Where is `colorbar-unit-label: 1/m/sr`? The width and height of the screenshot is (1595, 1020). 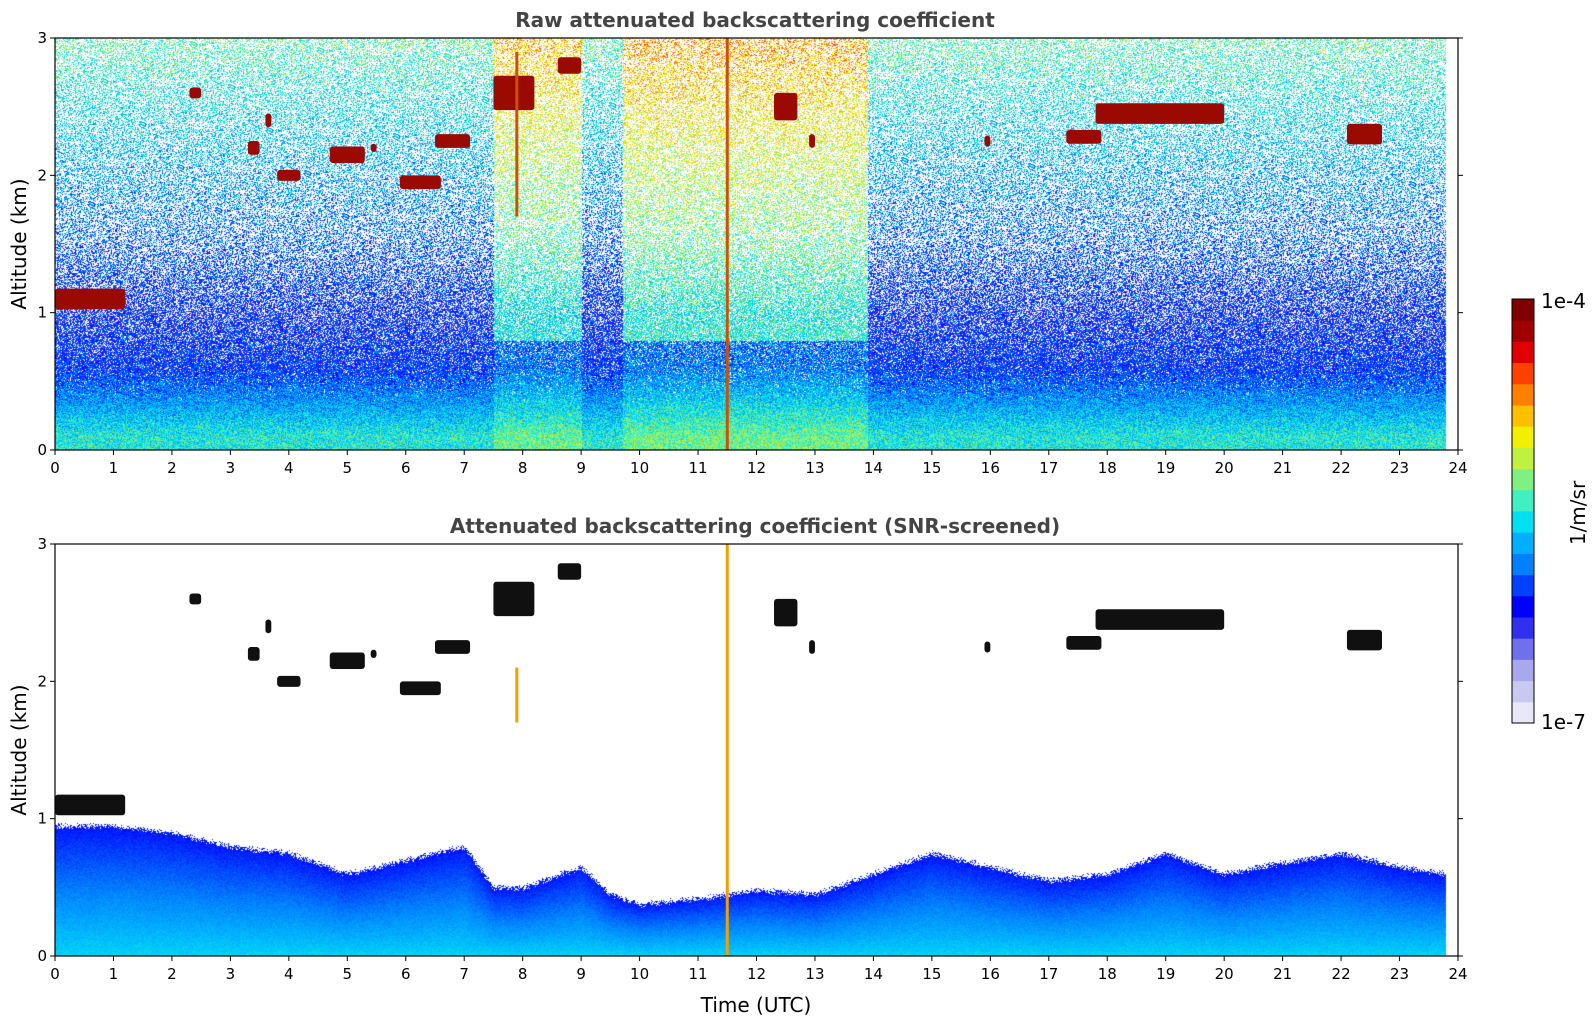
colorbar-unit-label: 1/m/sr is located at coordinates (1578, 512).